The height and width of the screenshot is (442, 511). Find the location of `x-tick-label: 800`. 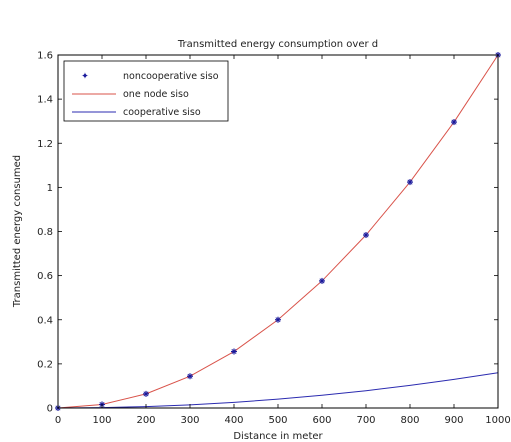

x-tick-label: 800 is located at coordinates (409, 420).